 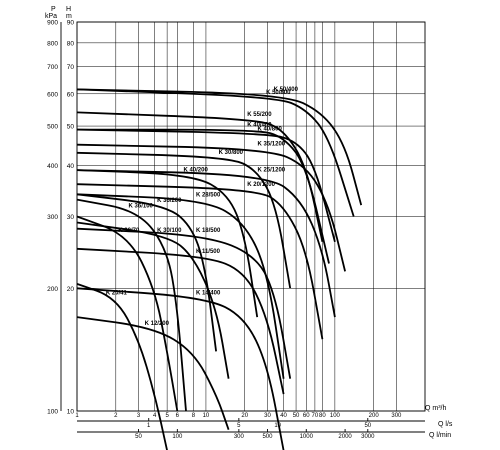 What do you see at coordinates (208, 196) in the screenshot?
I see `pump-curve-label: K 28/500` at bounding box center [208, 196].